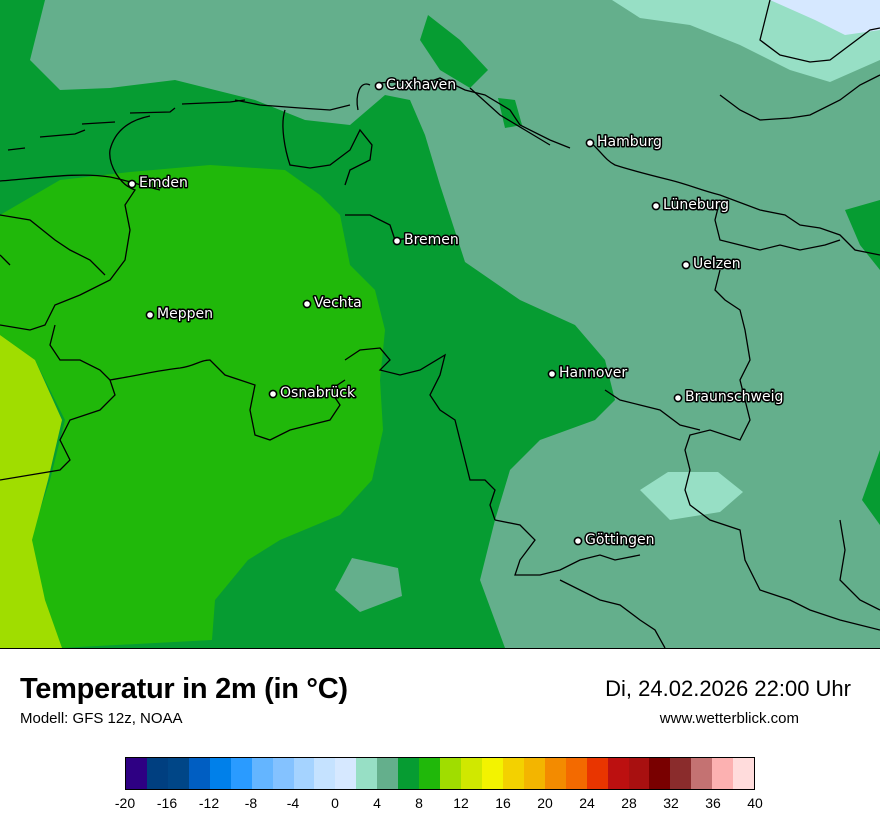 The width and height of the screenshot is (880, 830). I want to click on legend-tick: 8, so click(419, 803).